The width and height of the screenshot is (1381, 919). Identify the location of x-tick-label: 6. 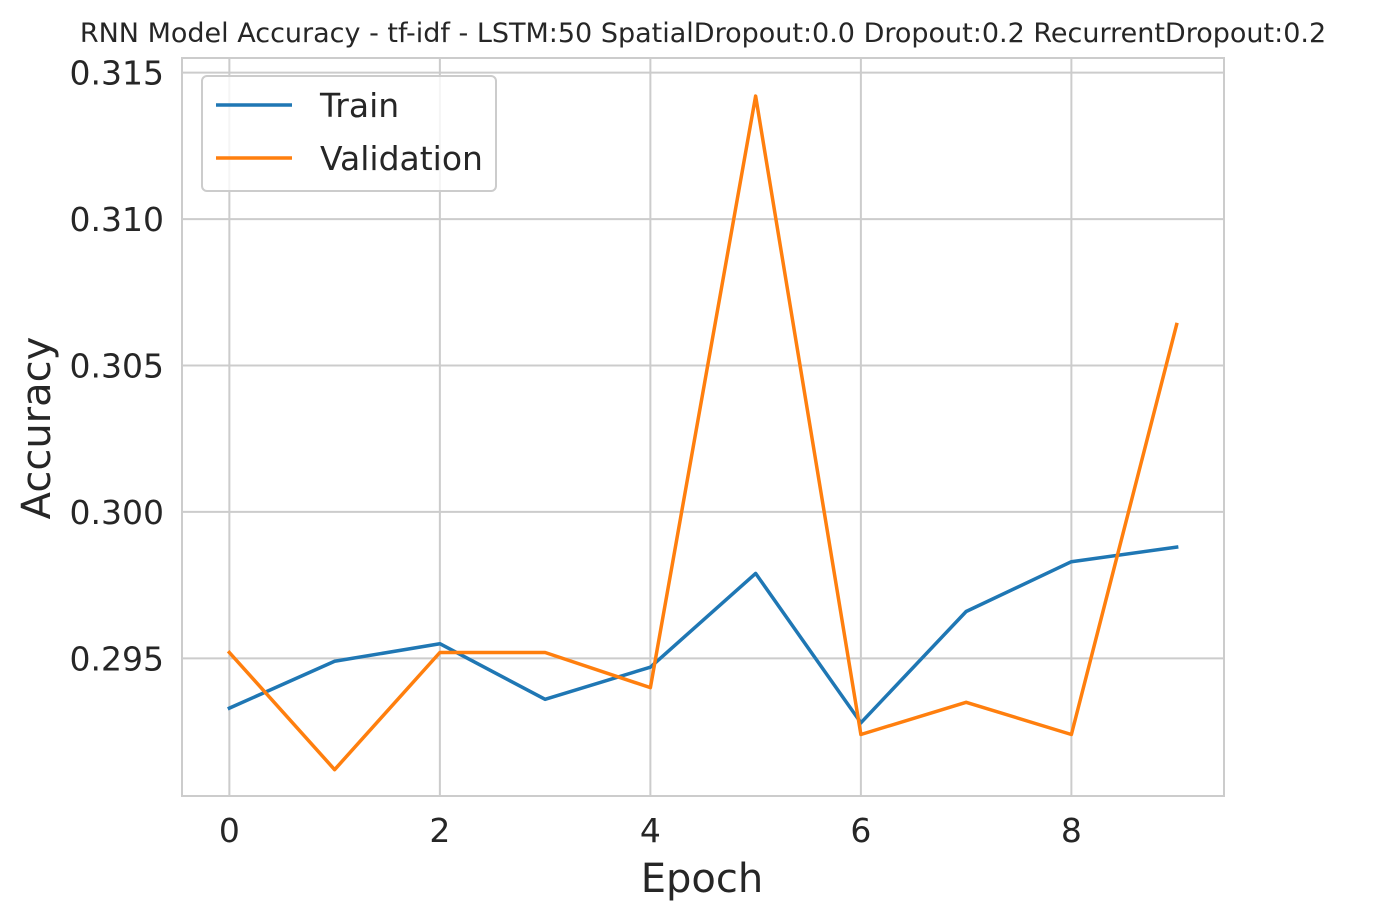
(860, 830).